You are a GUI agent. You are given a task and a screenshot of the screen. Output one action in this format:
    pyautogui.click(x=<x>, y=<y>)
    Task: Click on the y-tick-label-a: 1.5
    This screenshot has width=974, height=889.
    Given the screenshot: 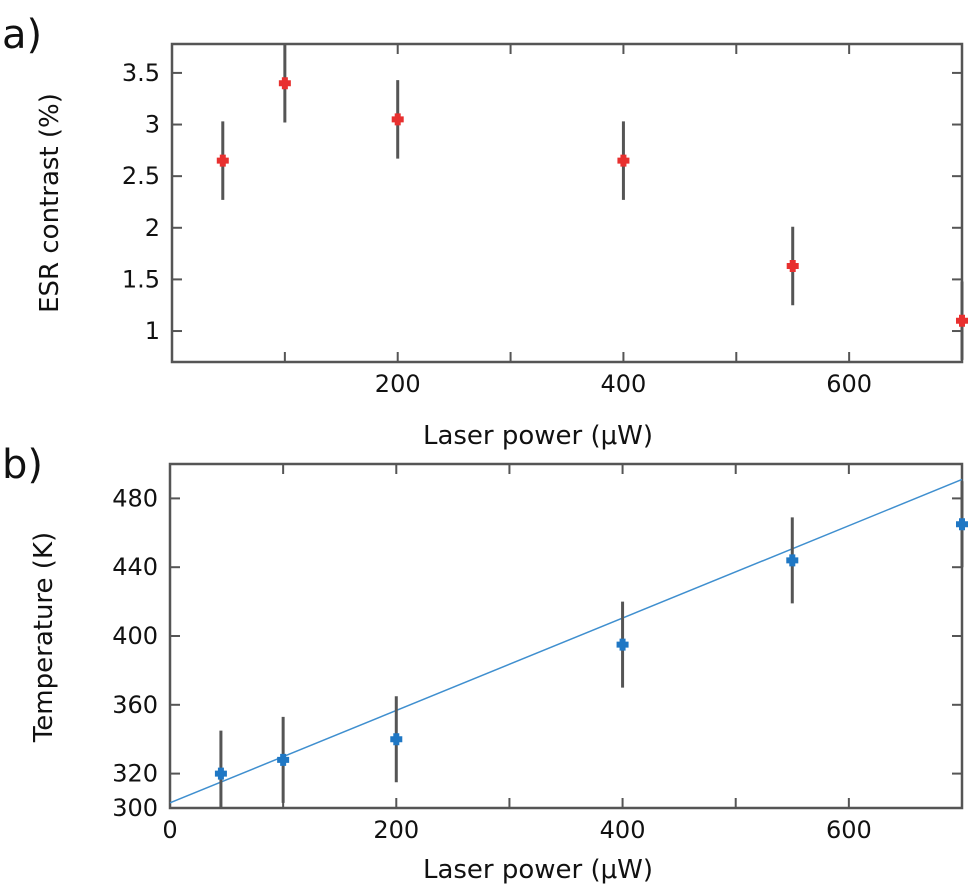 What is the action you would take?
    pyautogui.click(x=141, y=279)
    